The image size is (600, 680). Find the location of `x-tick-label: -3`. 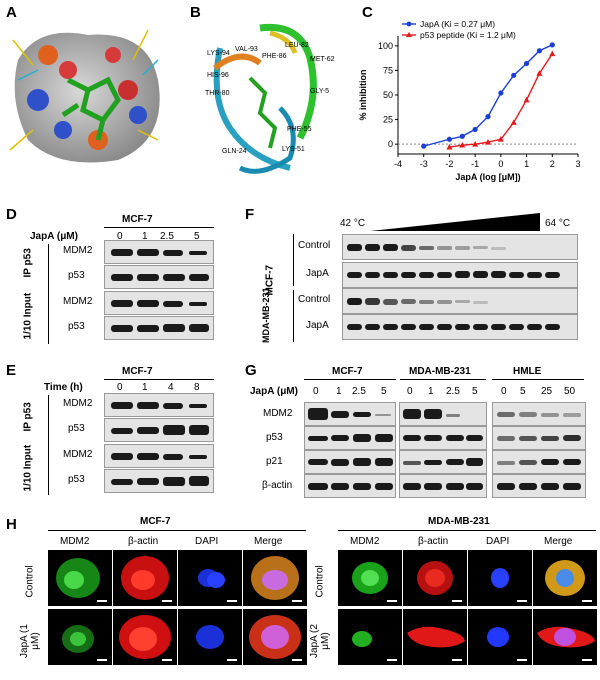

x-tick-label: -3 is located at coordinates (424, 164).